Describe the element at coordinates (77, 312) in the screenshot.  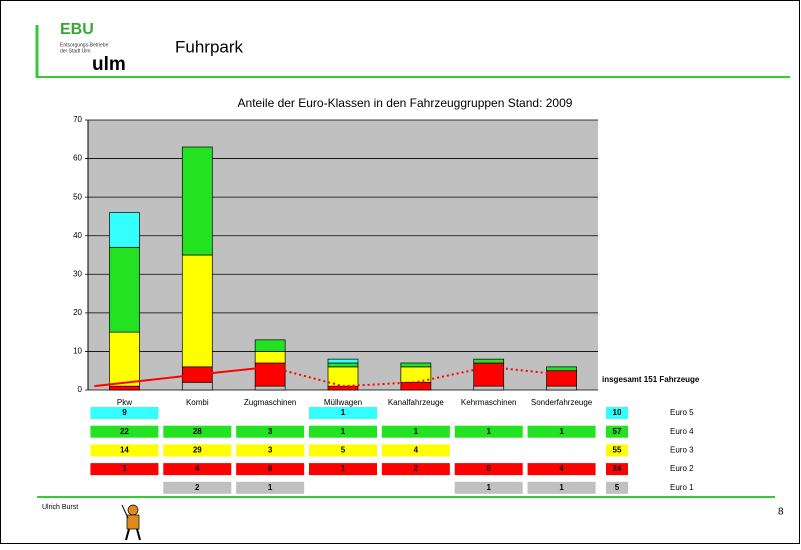
I see `y-tick-label: 20` at that location.